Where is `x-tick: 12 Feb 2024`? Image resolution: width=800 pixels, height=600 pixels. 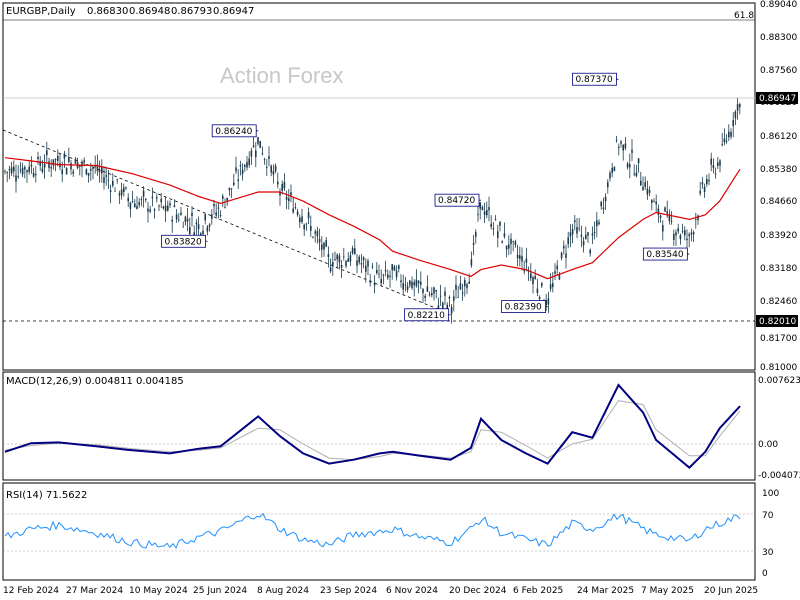 x-tick: 12 Feb 2024 is located at coordinates (31, 591).